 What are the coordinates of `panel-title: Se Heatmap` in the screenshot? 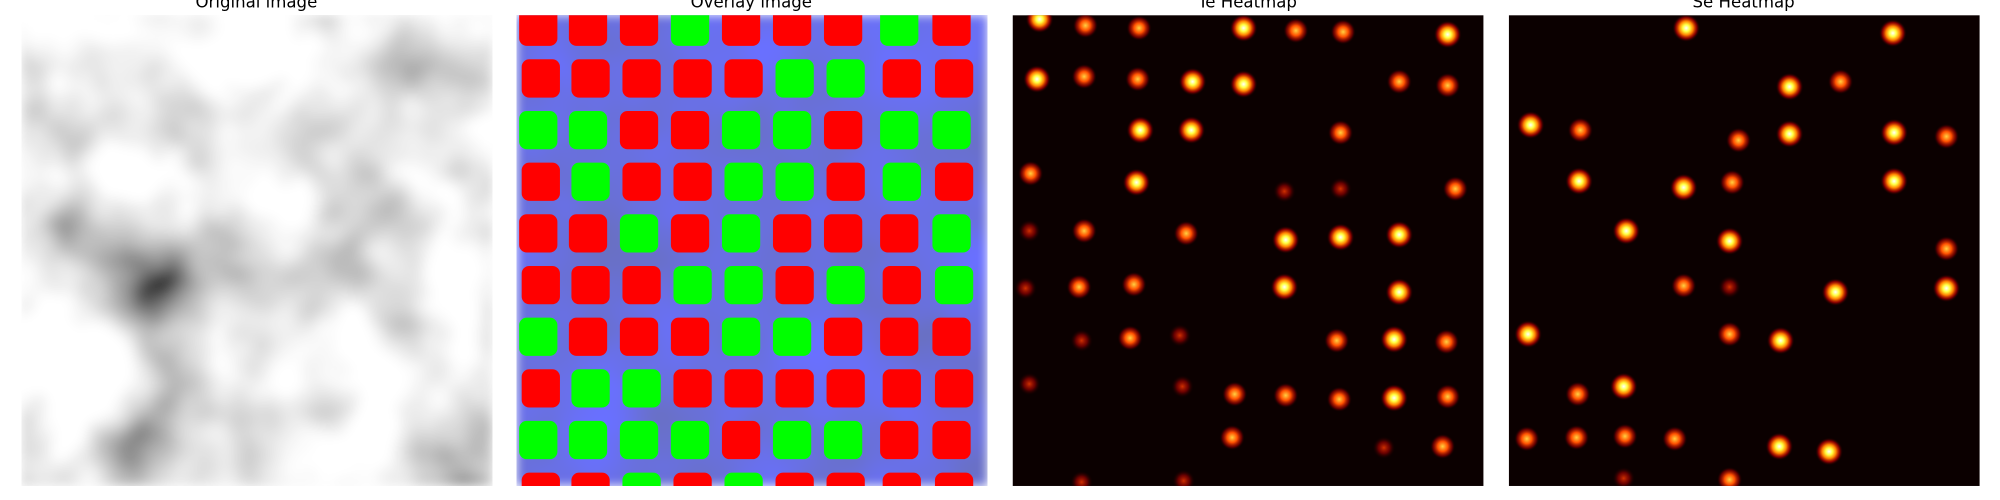 It's located at (1744, 6).